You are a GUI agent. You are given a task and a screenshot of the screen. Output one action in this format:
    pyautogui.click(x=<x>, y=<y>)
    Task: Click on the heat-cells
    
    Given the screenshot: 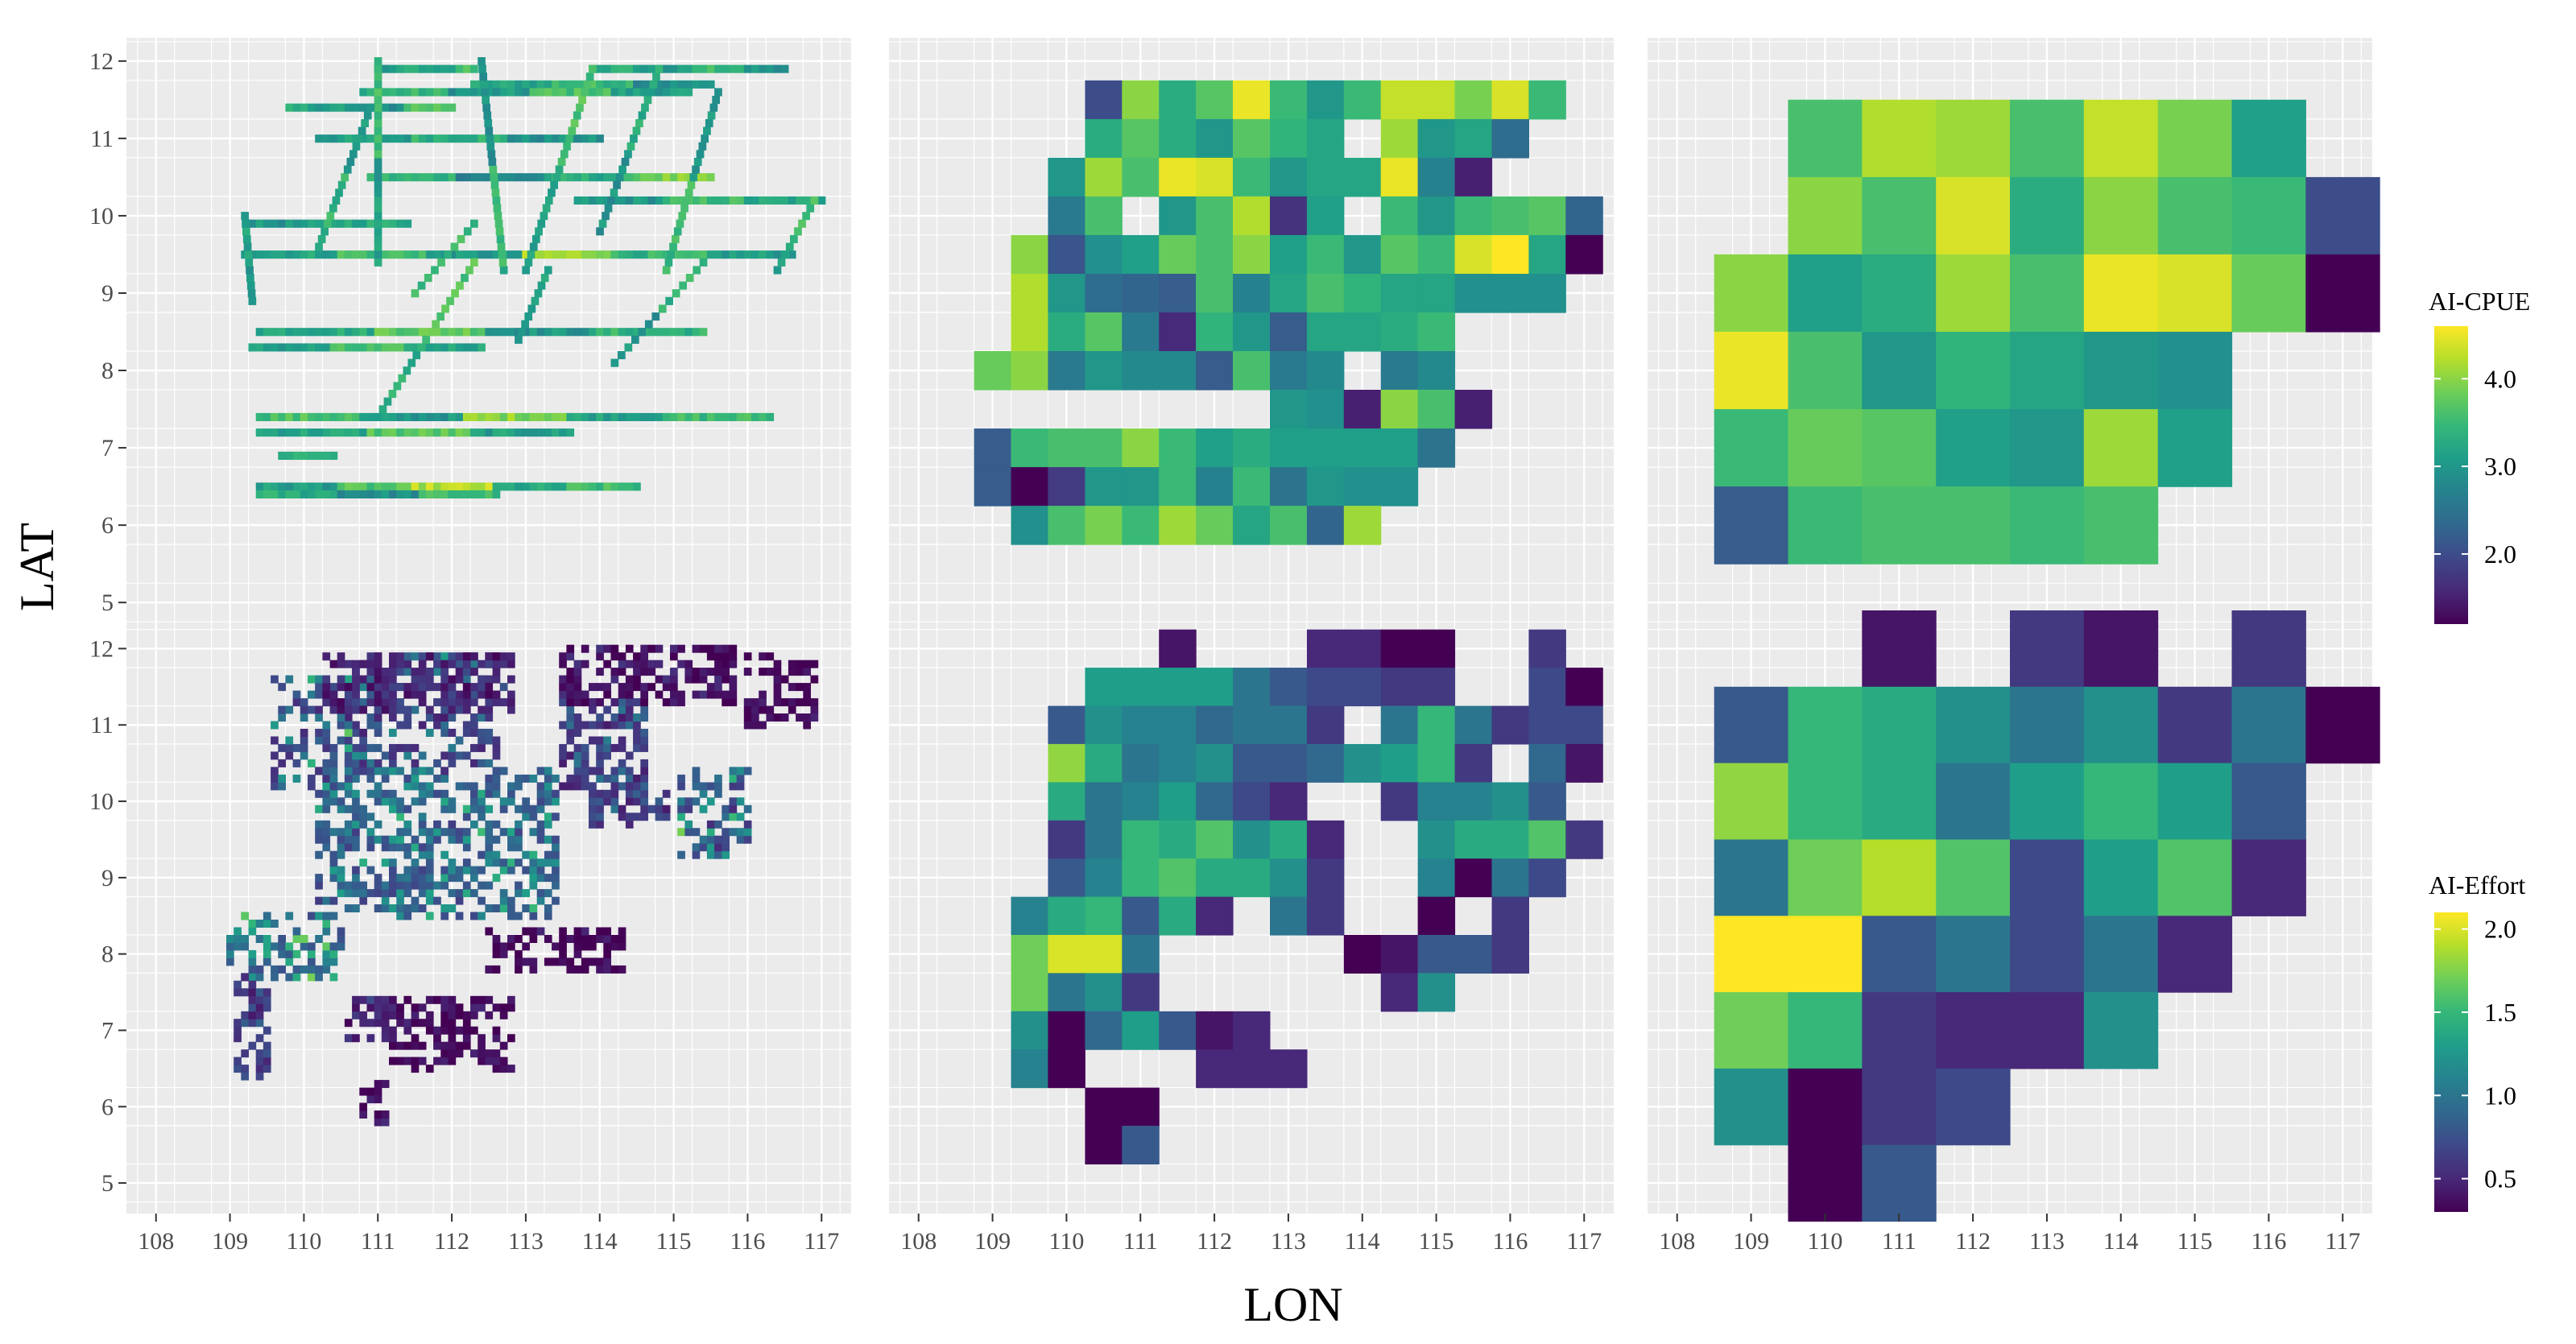 What is the action you would take?
    pyautogui.click(x=2047, y=916)
    